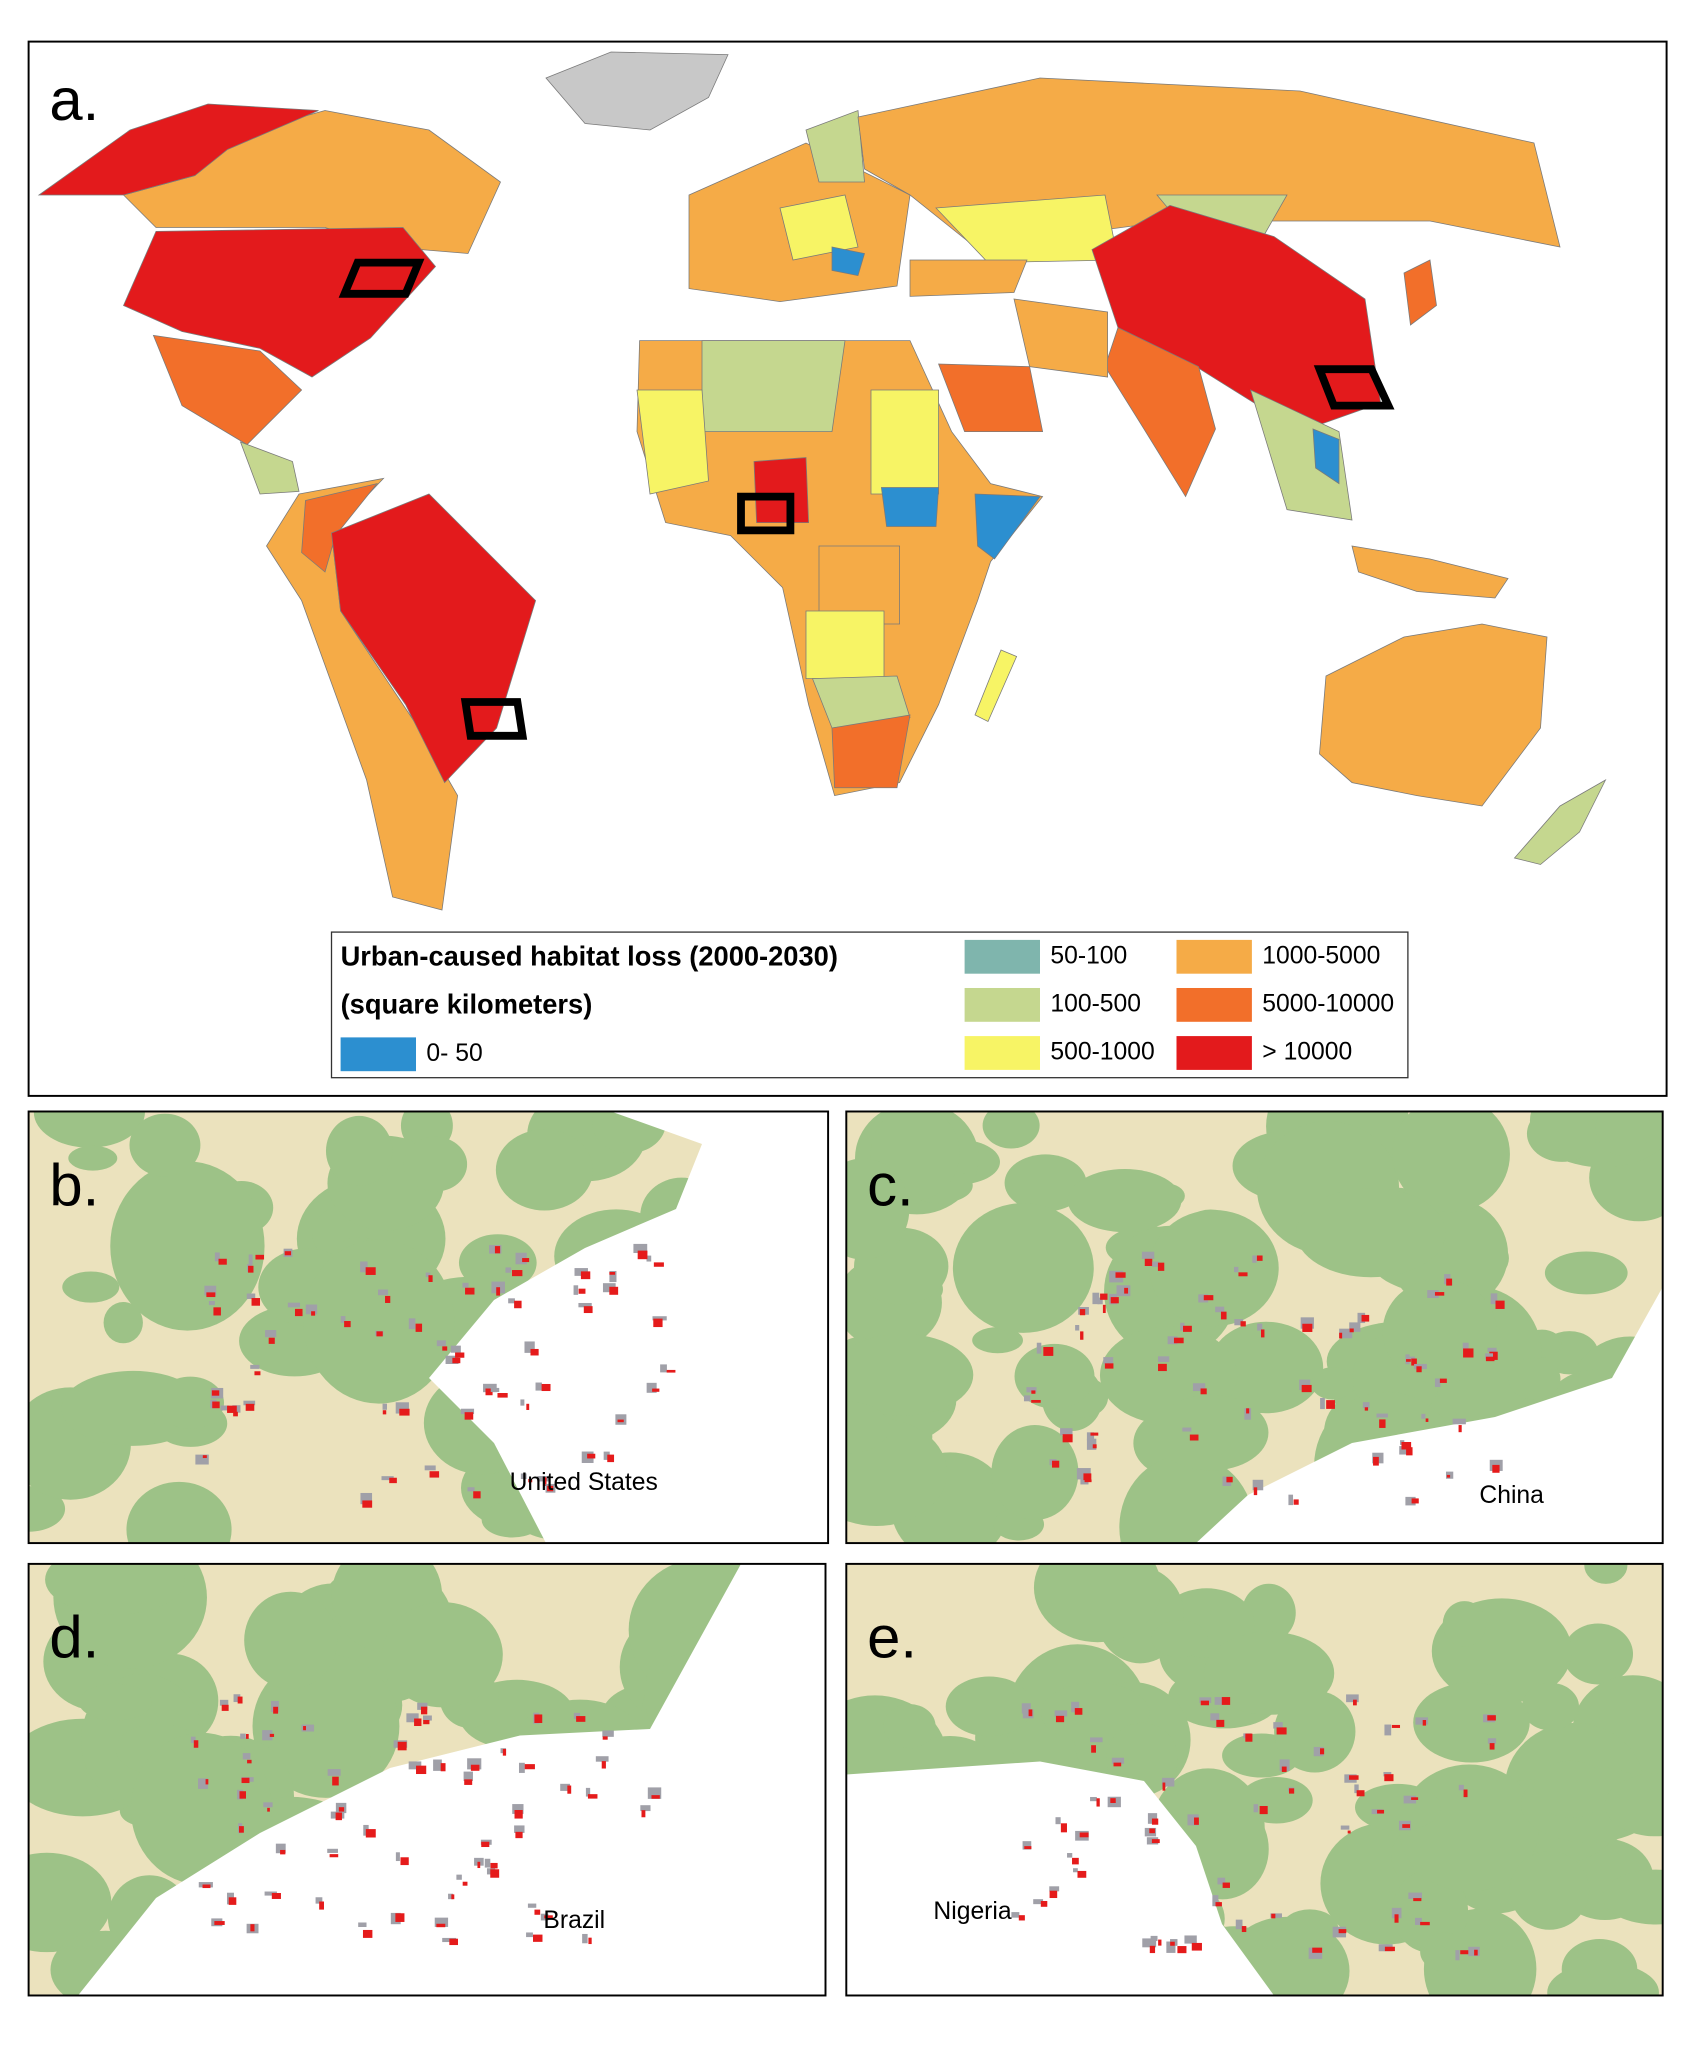  I want to click on inset-map, so click(1254, 1327).